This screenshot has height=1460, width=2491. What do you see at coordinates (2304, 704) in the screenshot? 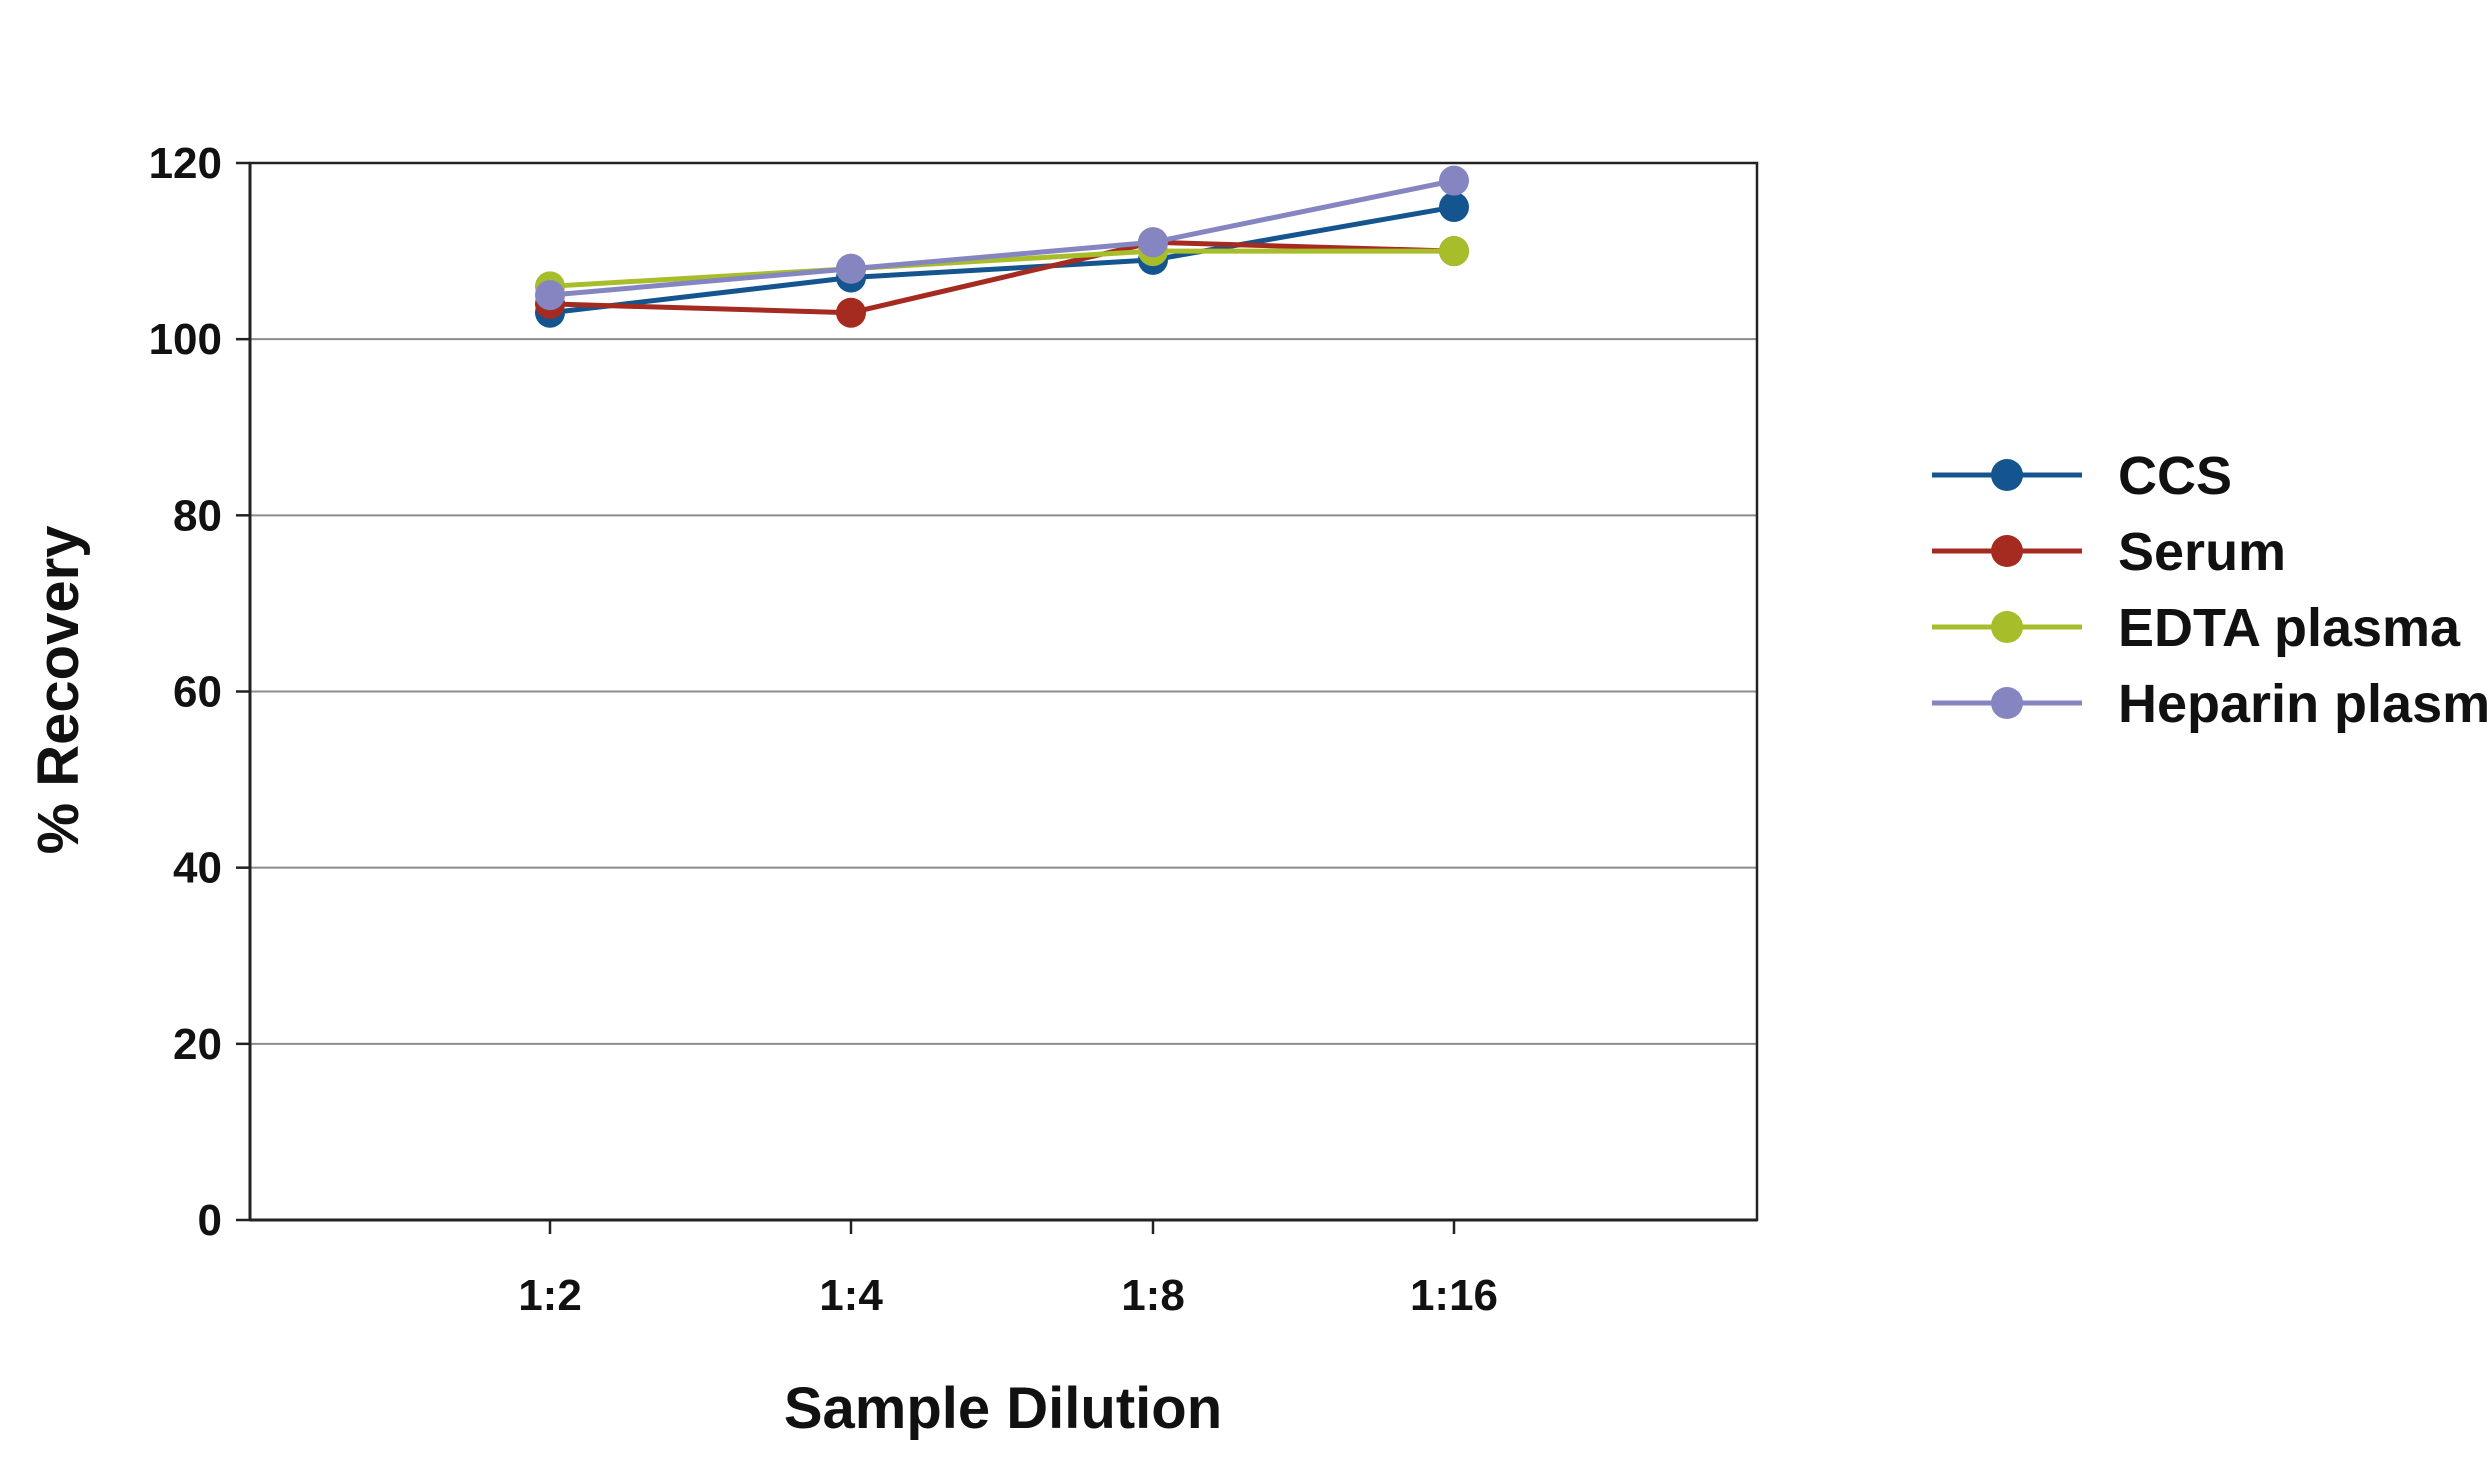
I see `legend-label: Heparin plasma` at bounding box center [2304, 704].